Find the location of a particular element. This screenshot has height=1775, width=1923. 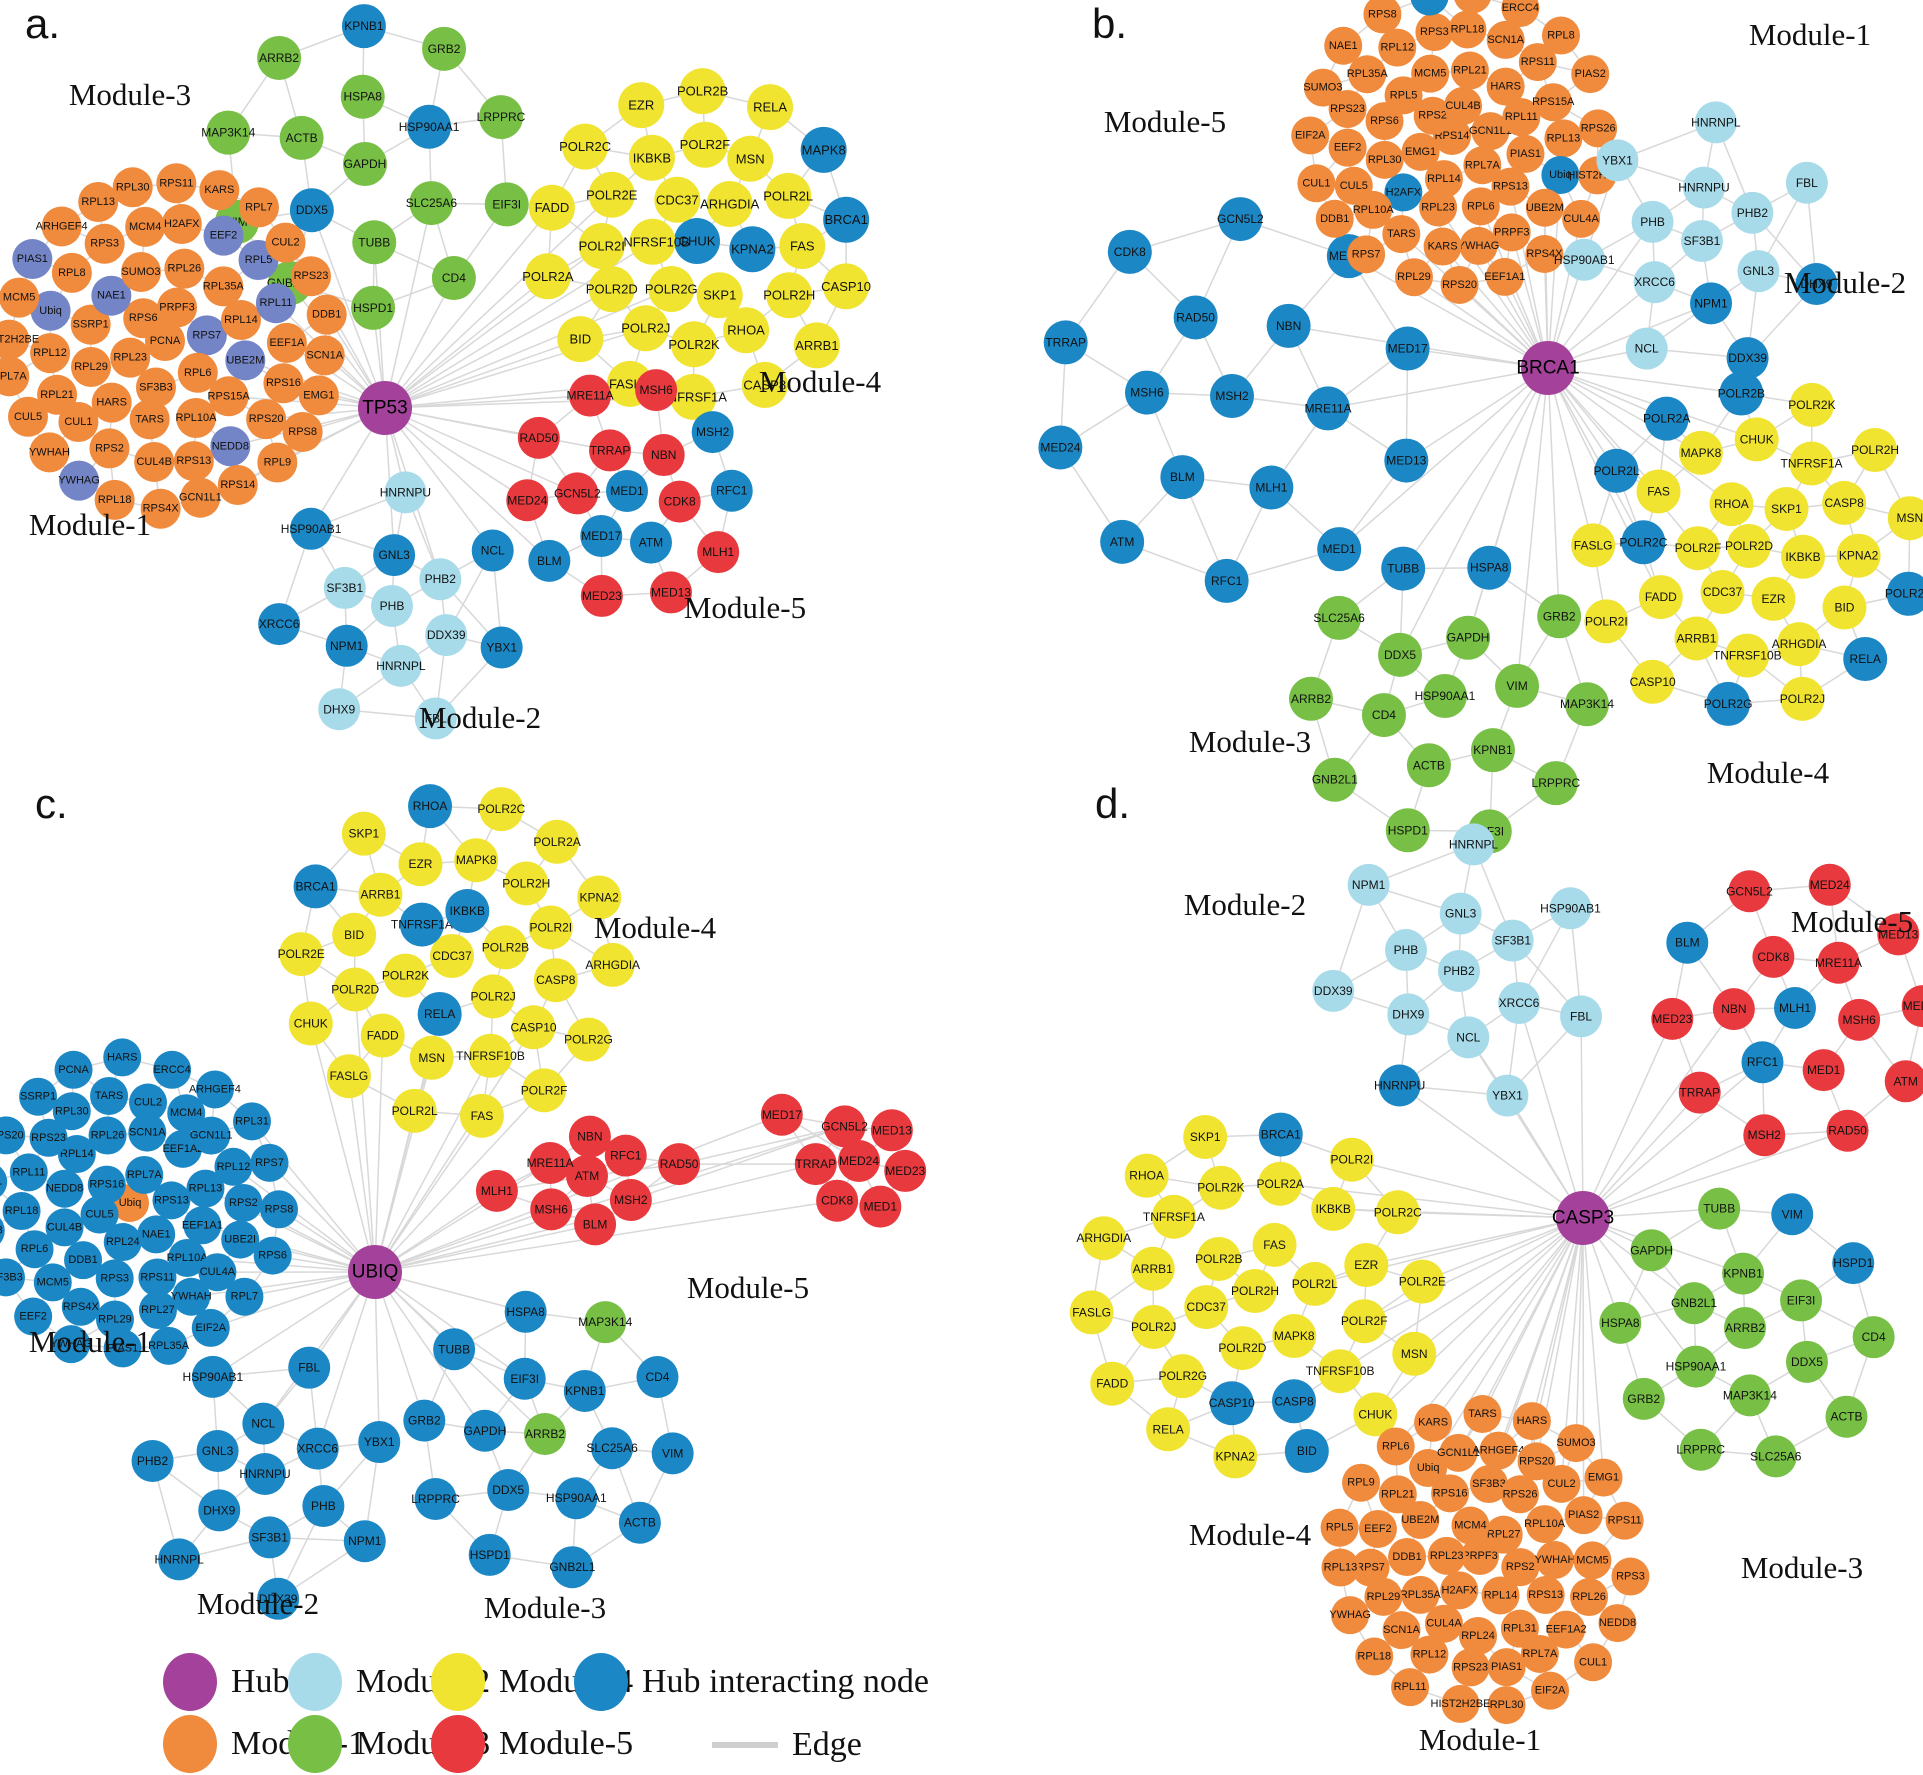

node-NEDD8: NEDD8 is located at coordinates (230, 446).